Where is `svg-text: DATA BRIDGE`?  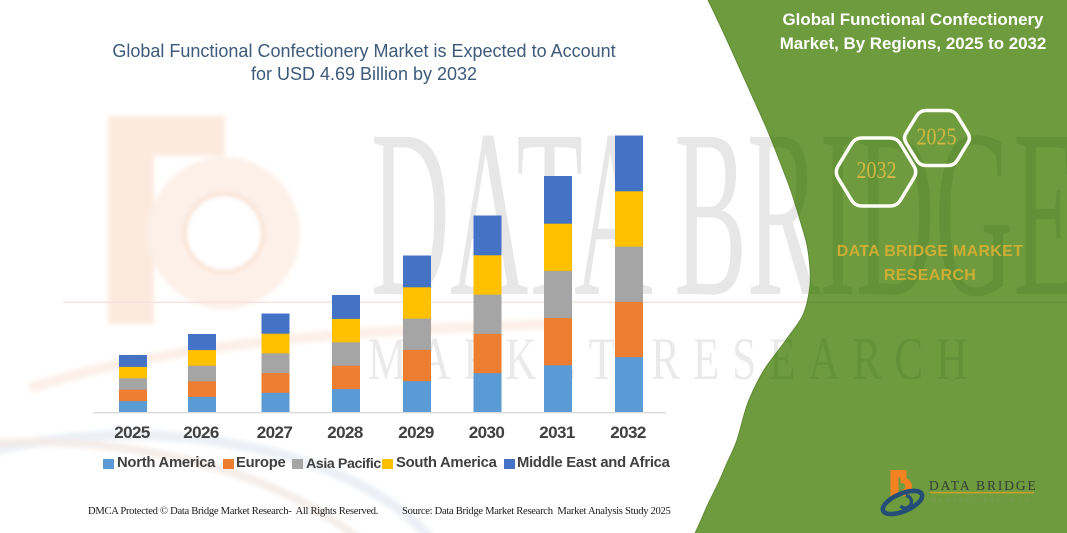 svg-text: DATA BRIDGE is located at coordinates (983, 485).